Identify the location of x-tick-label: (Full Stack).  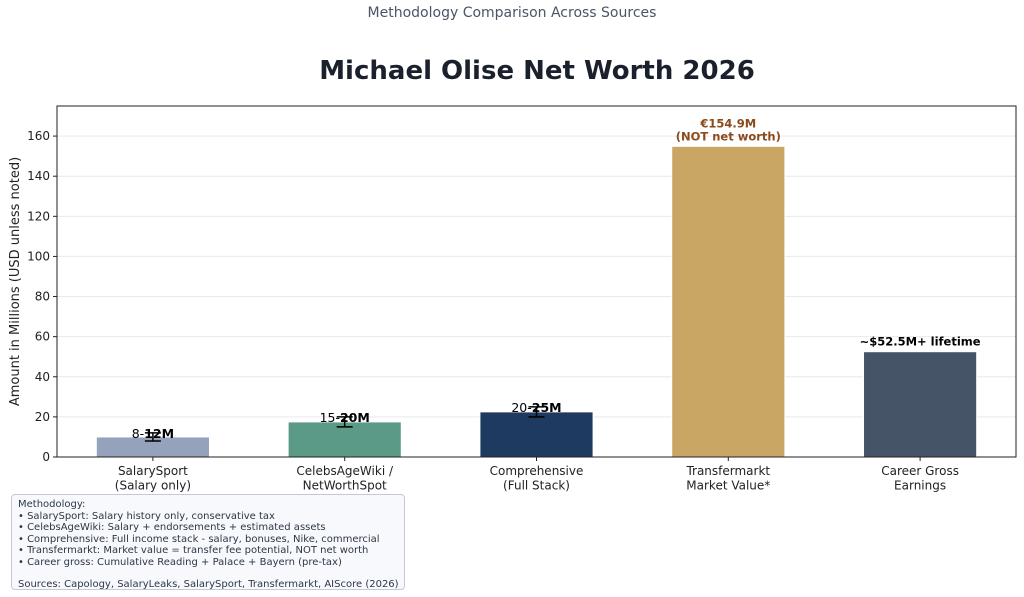
(536, 486).